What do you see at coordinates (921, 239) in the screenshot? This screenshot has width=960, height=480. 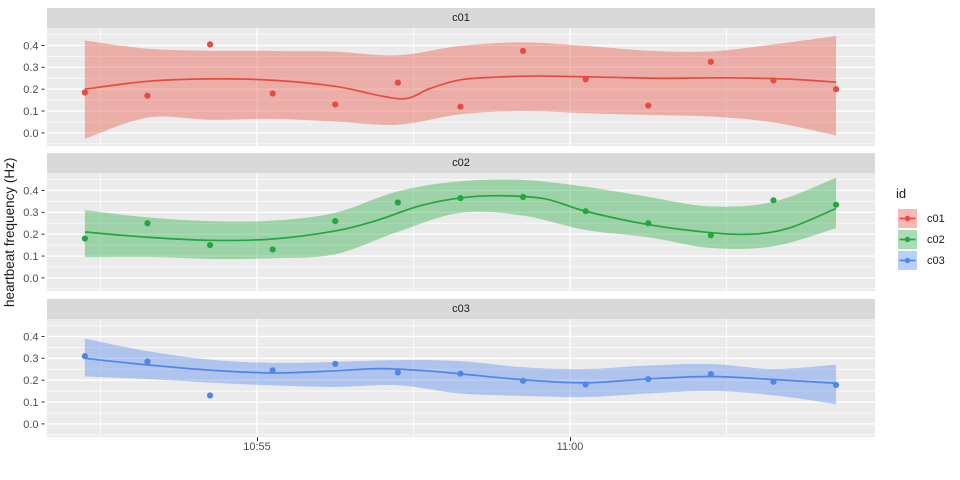 I see `legend-entry-c02: c02` at bounding box center [921, 239].